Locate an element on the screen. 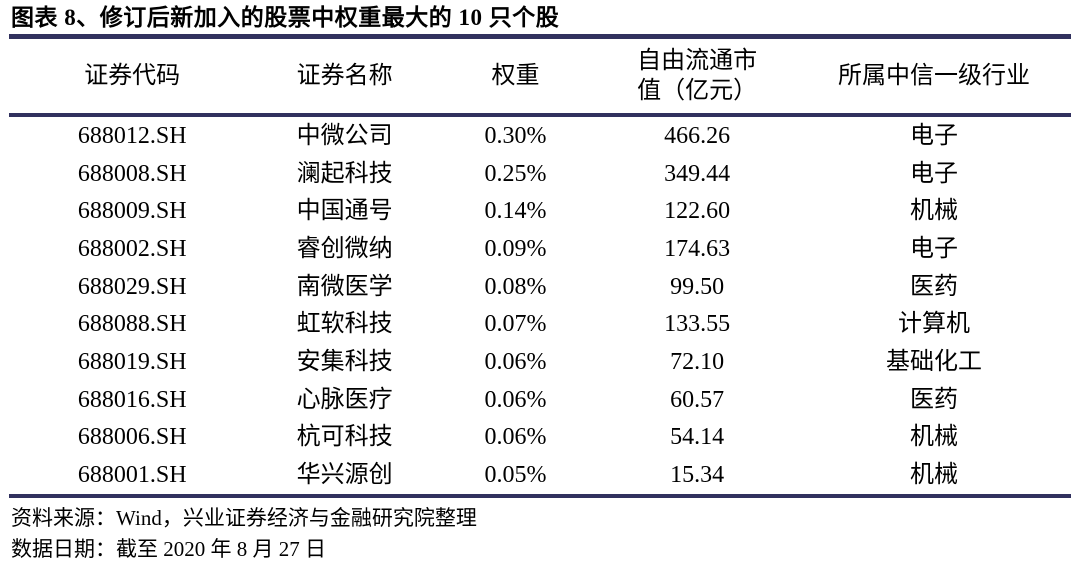 Image resolution: width=1080 pixels, height=573 pixels. cell-mcap: 349.44 is located at coordinates (697, 173).